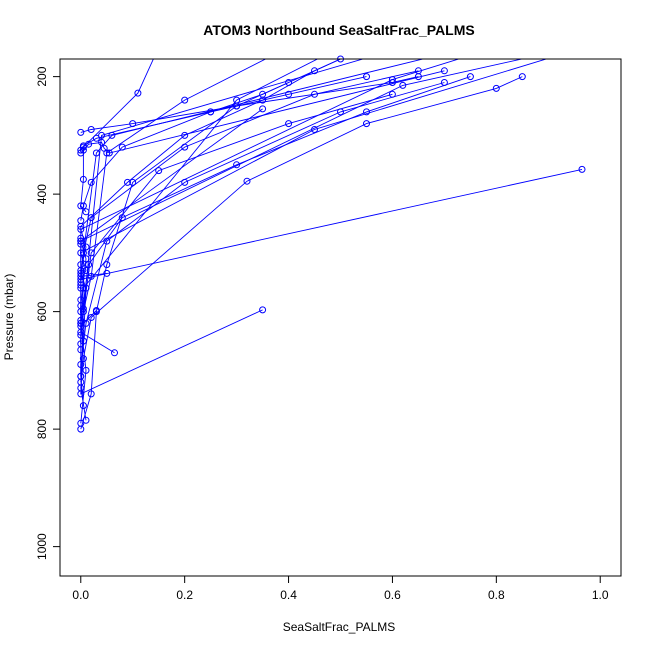 The height and width of the screenshot is (650, 650). What do you see at coordinates (339, 627) in the screenshot?
I see `x-axis-label: SeaSaltFrac_PALMS` at bounding box center [339, 627].